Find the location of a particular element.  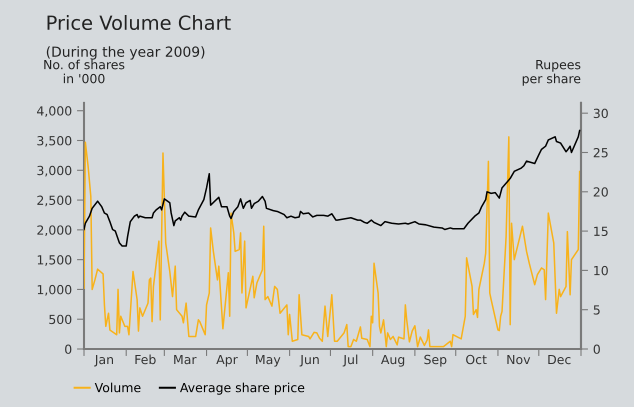

y-tick-label: 2,000 is located at coordinates (54, 230).